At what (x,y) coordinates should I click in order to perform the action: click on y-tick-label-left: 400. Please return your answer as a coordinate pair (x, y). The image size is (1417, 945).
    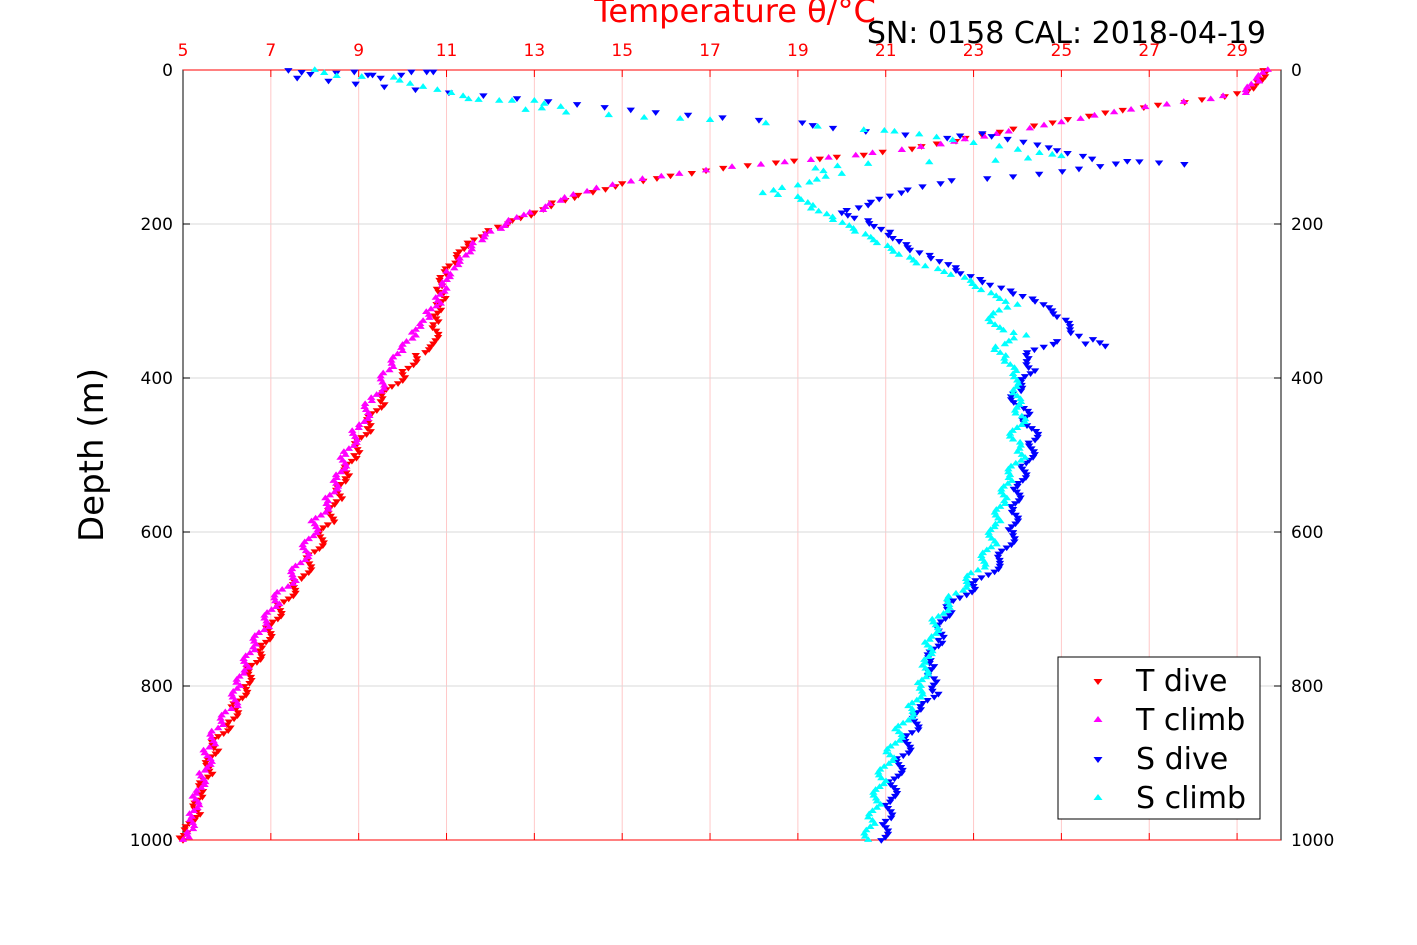
    Looking at the image, I should click on (157, 379).